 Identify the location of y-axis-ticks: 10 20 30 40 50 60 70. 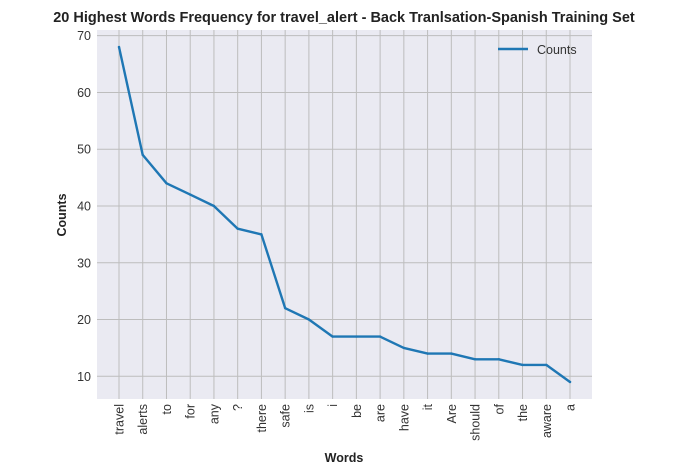
(84, 206).